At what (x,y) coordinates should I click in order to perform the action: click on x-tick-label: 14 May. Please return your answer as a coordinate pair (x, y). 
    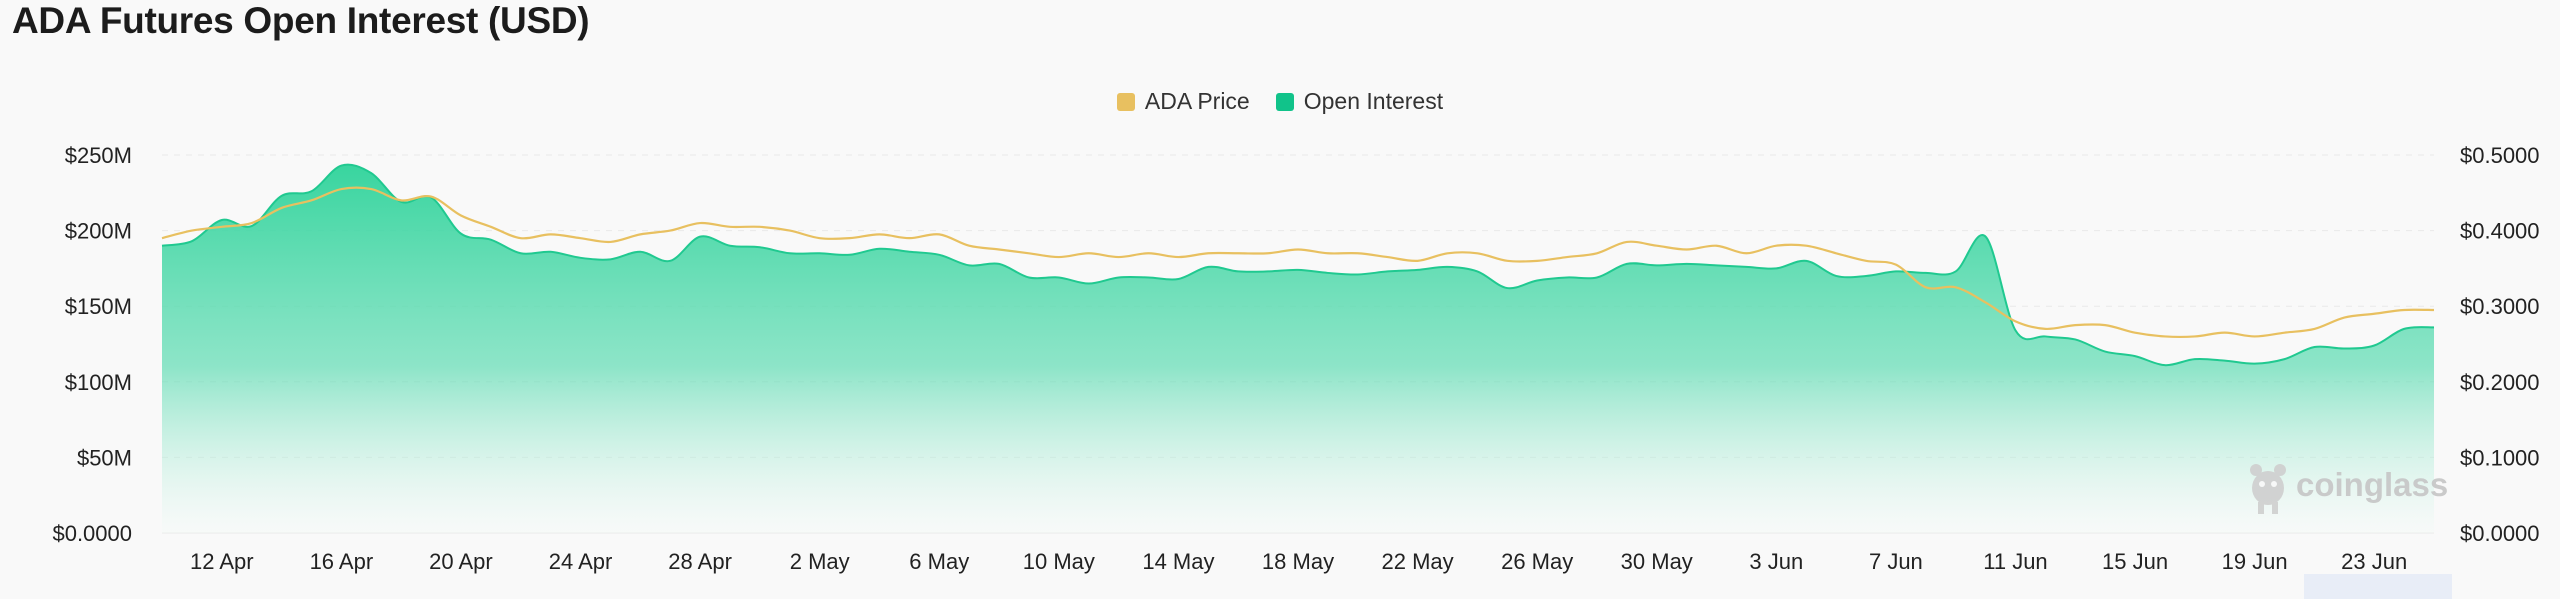
    Looking at the image, I should click on (1178, 561).